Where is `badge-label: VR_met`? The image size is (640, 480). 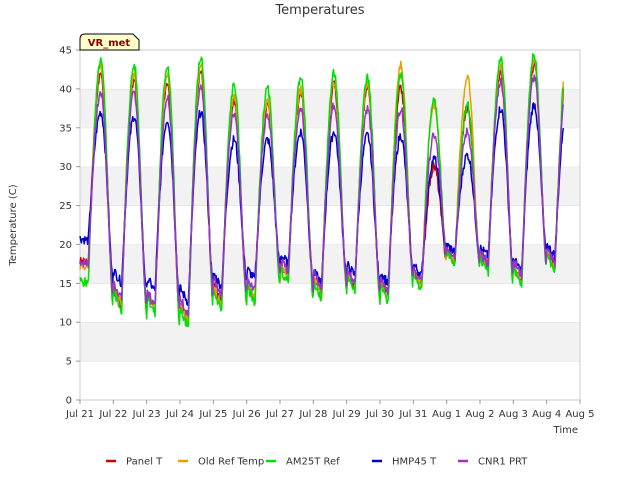 badge-label: VR_met is located at coordinates (109, 43).